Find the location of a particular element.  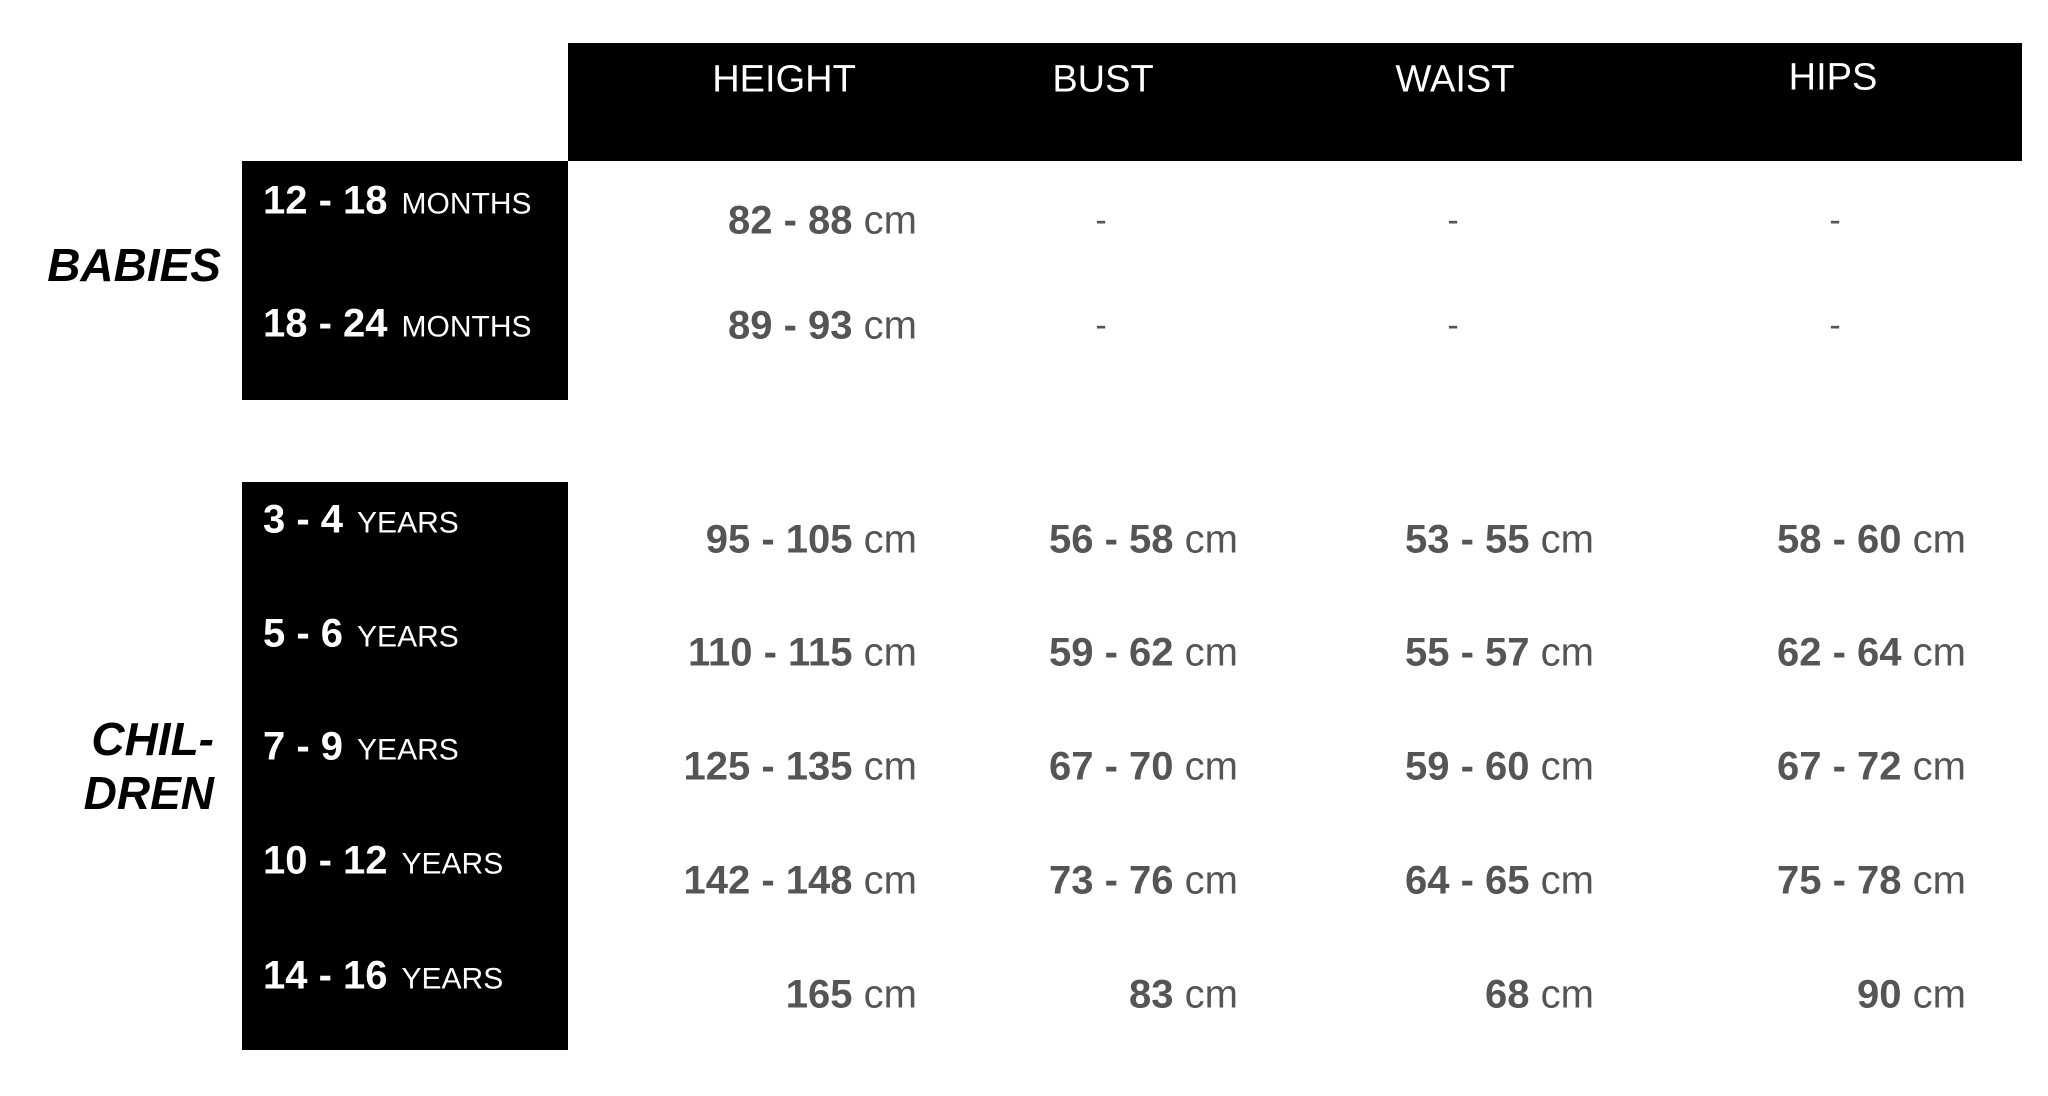

size-range: 12 - 18 is located at coordinates (325, 200).